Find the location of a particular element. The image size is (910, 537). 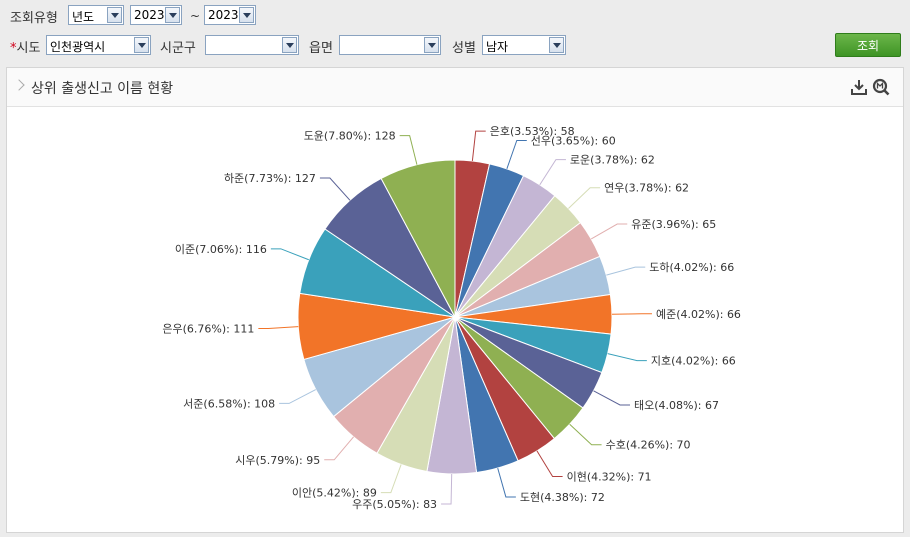

data-label-11: 도현(4.38%): 72 is located at coordinates (562, 497).